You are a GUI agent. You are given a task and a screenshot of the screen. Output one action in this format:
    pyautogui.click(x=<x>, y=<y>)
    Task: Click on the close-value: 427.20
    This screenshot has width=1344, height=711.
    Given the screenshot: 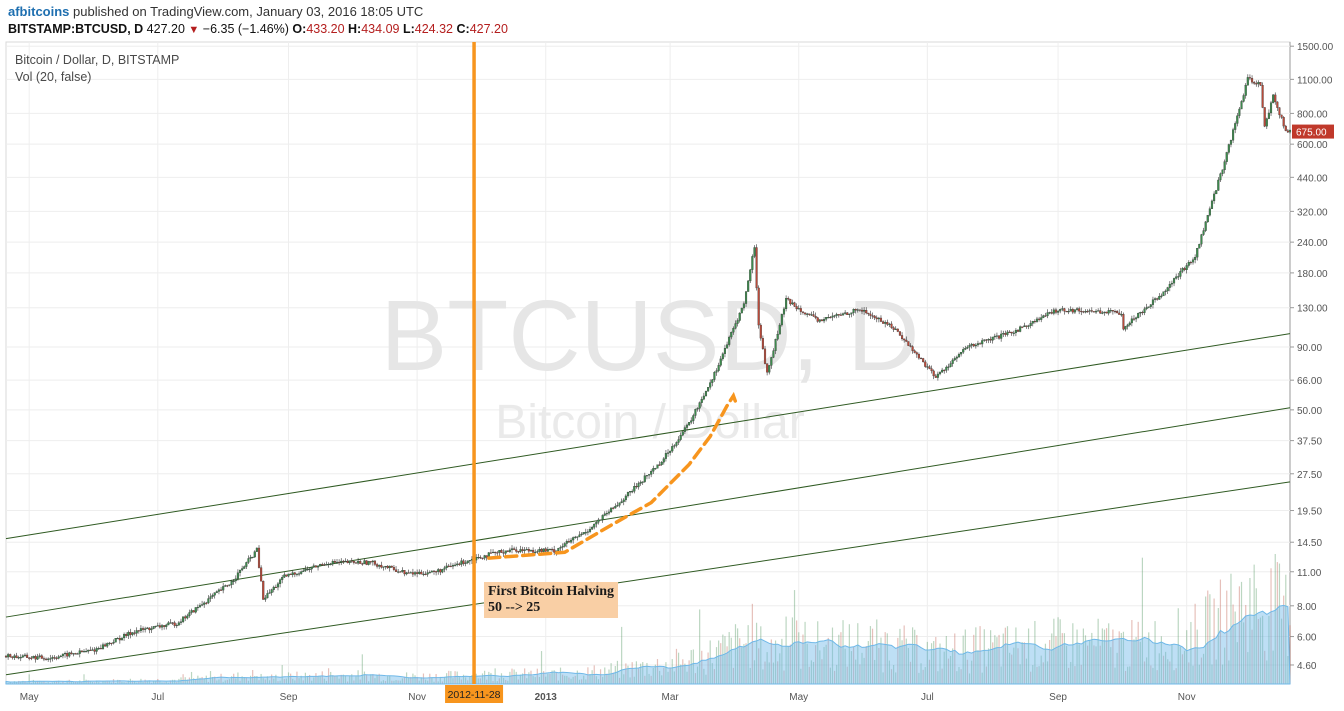 What is the action you would take?
    pyautogui.click(x=488, y=29)
    